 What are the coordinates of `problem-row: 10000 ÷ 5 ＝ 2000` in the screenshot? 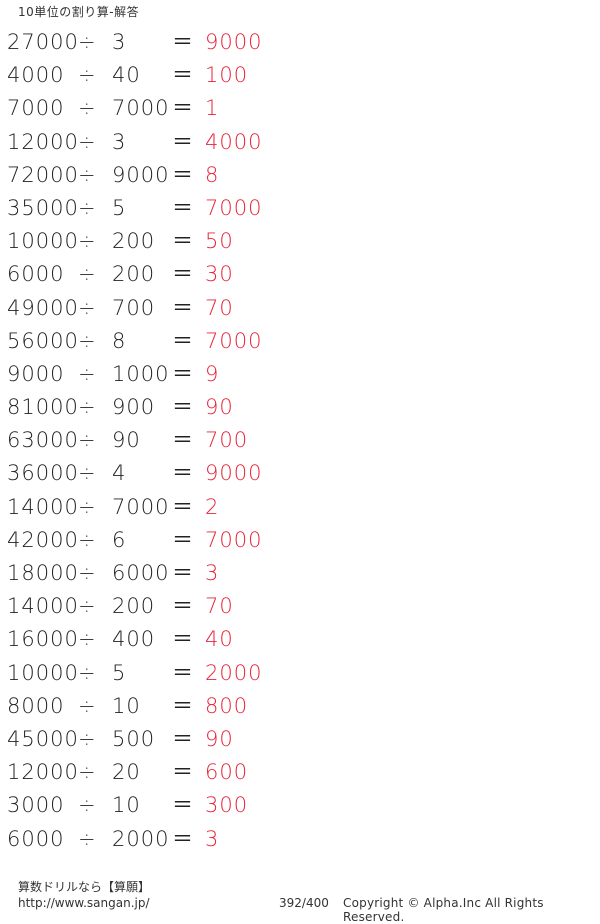 It's located at (300, 673).